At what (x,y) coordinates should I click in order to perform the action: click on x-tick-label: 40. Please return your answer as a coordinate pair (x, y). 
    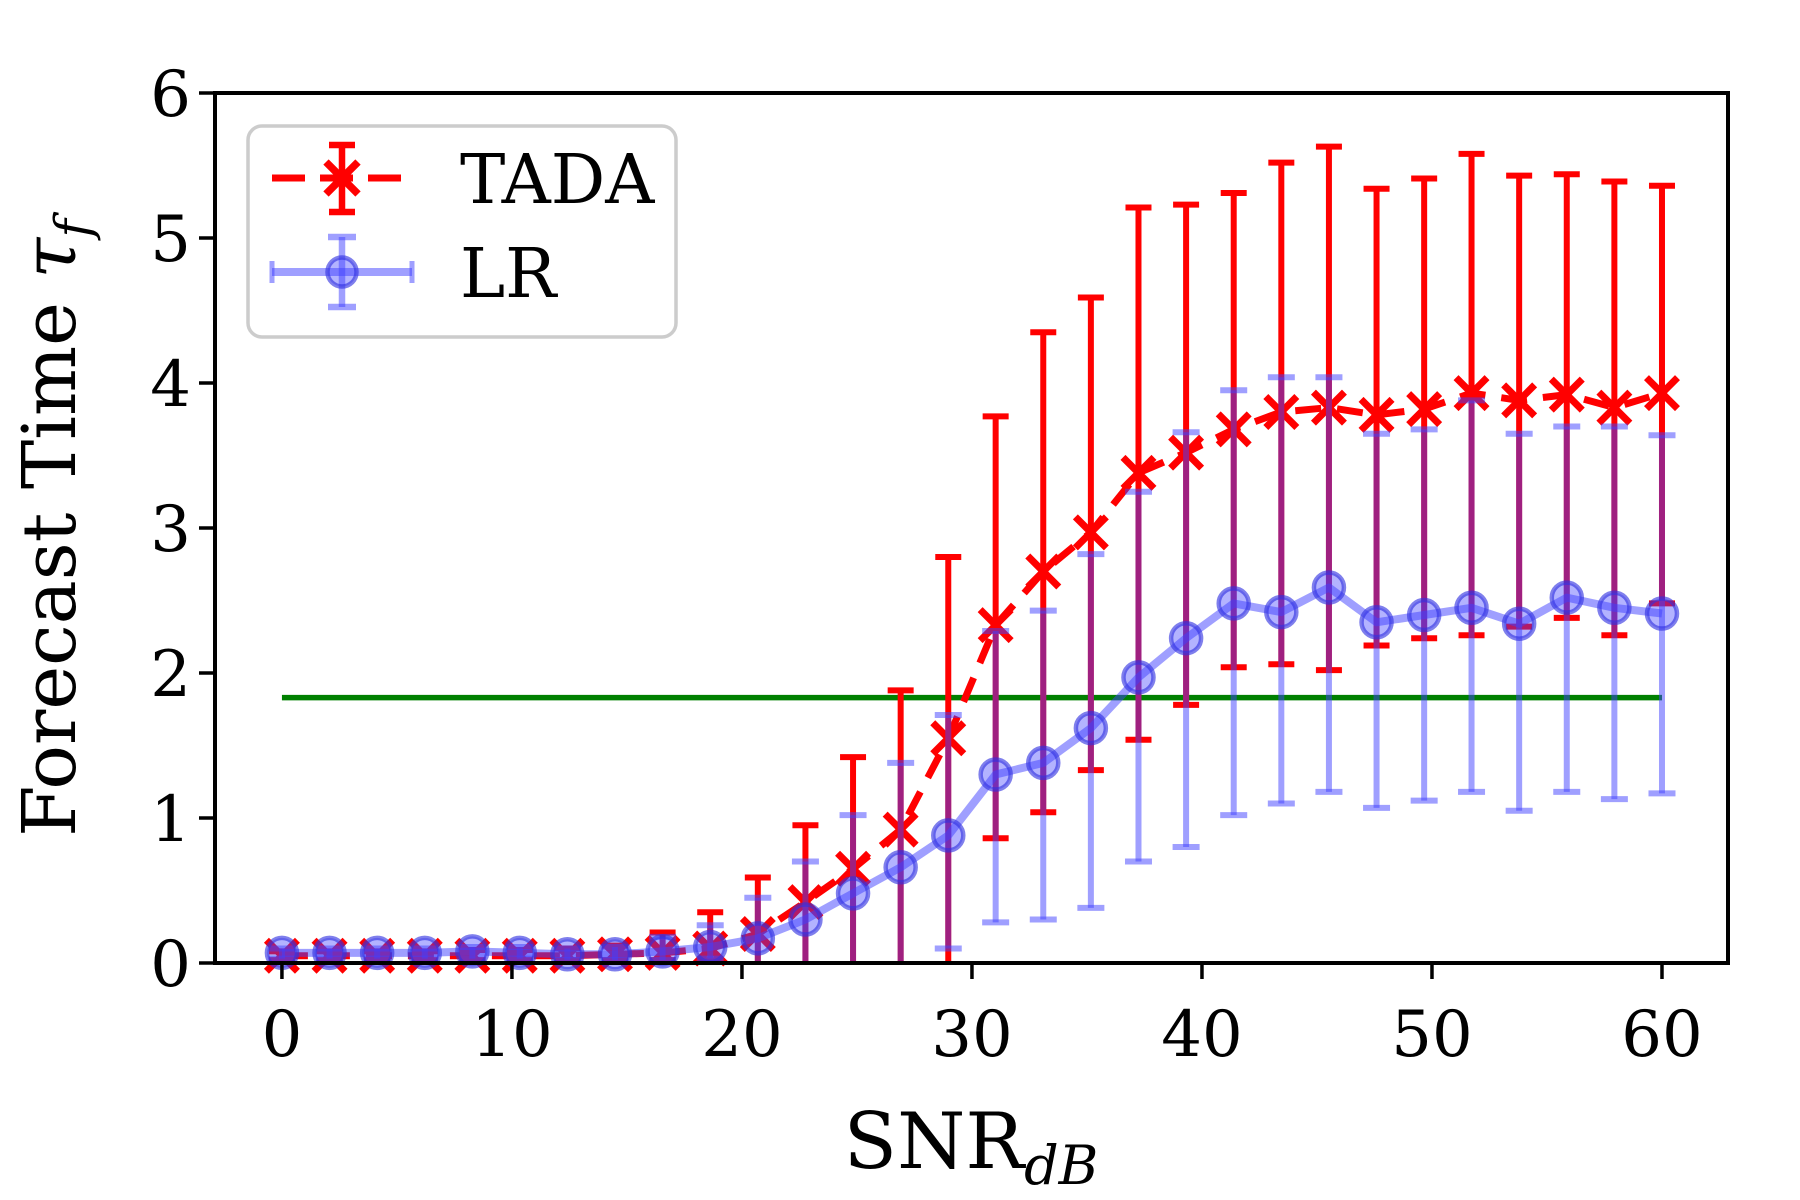
    Looking at the image, I should click on (1201, 1035).